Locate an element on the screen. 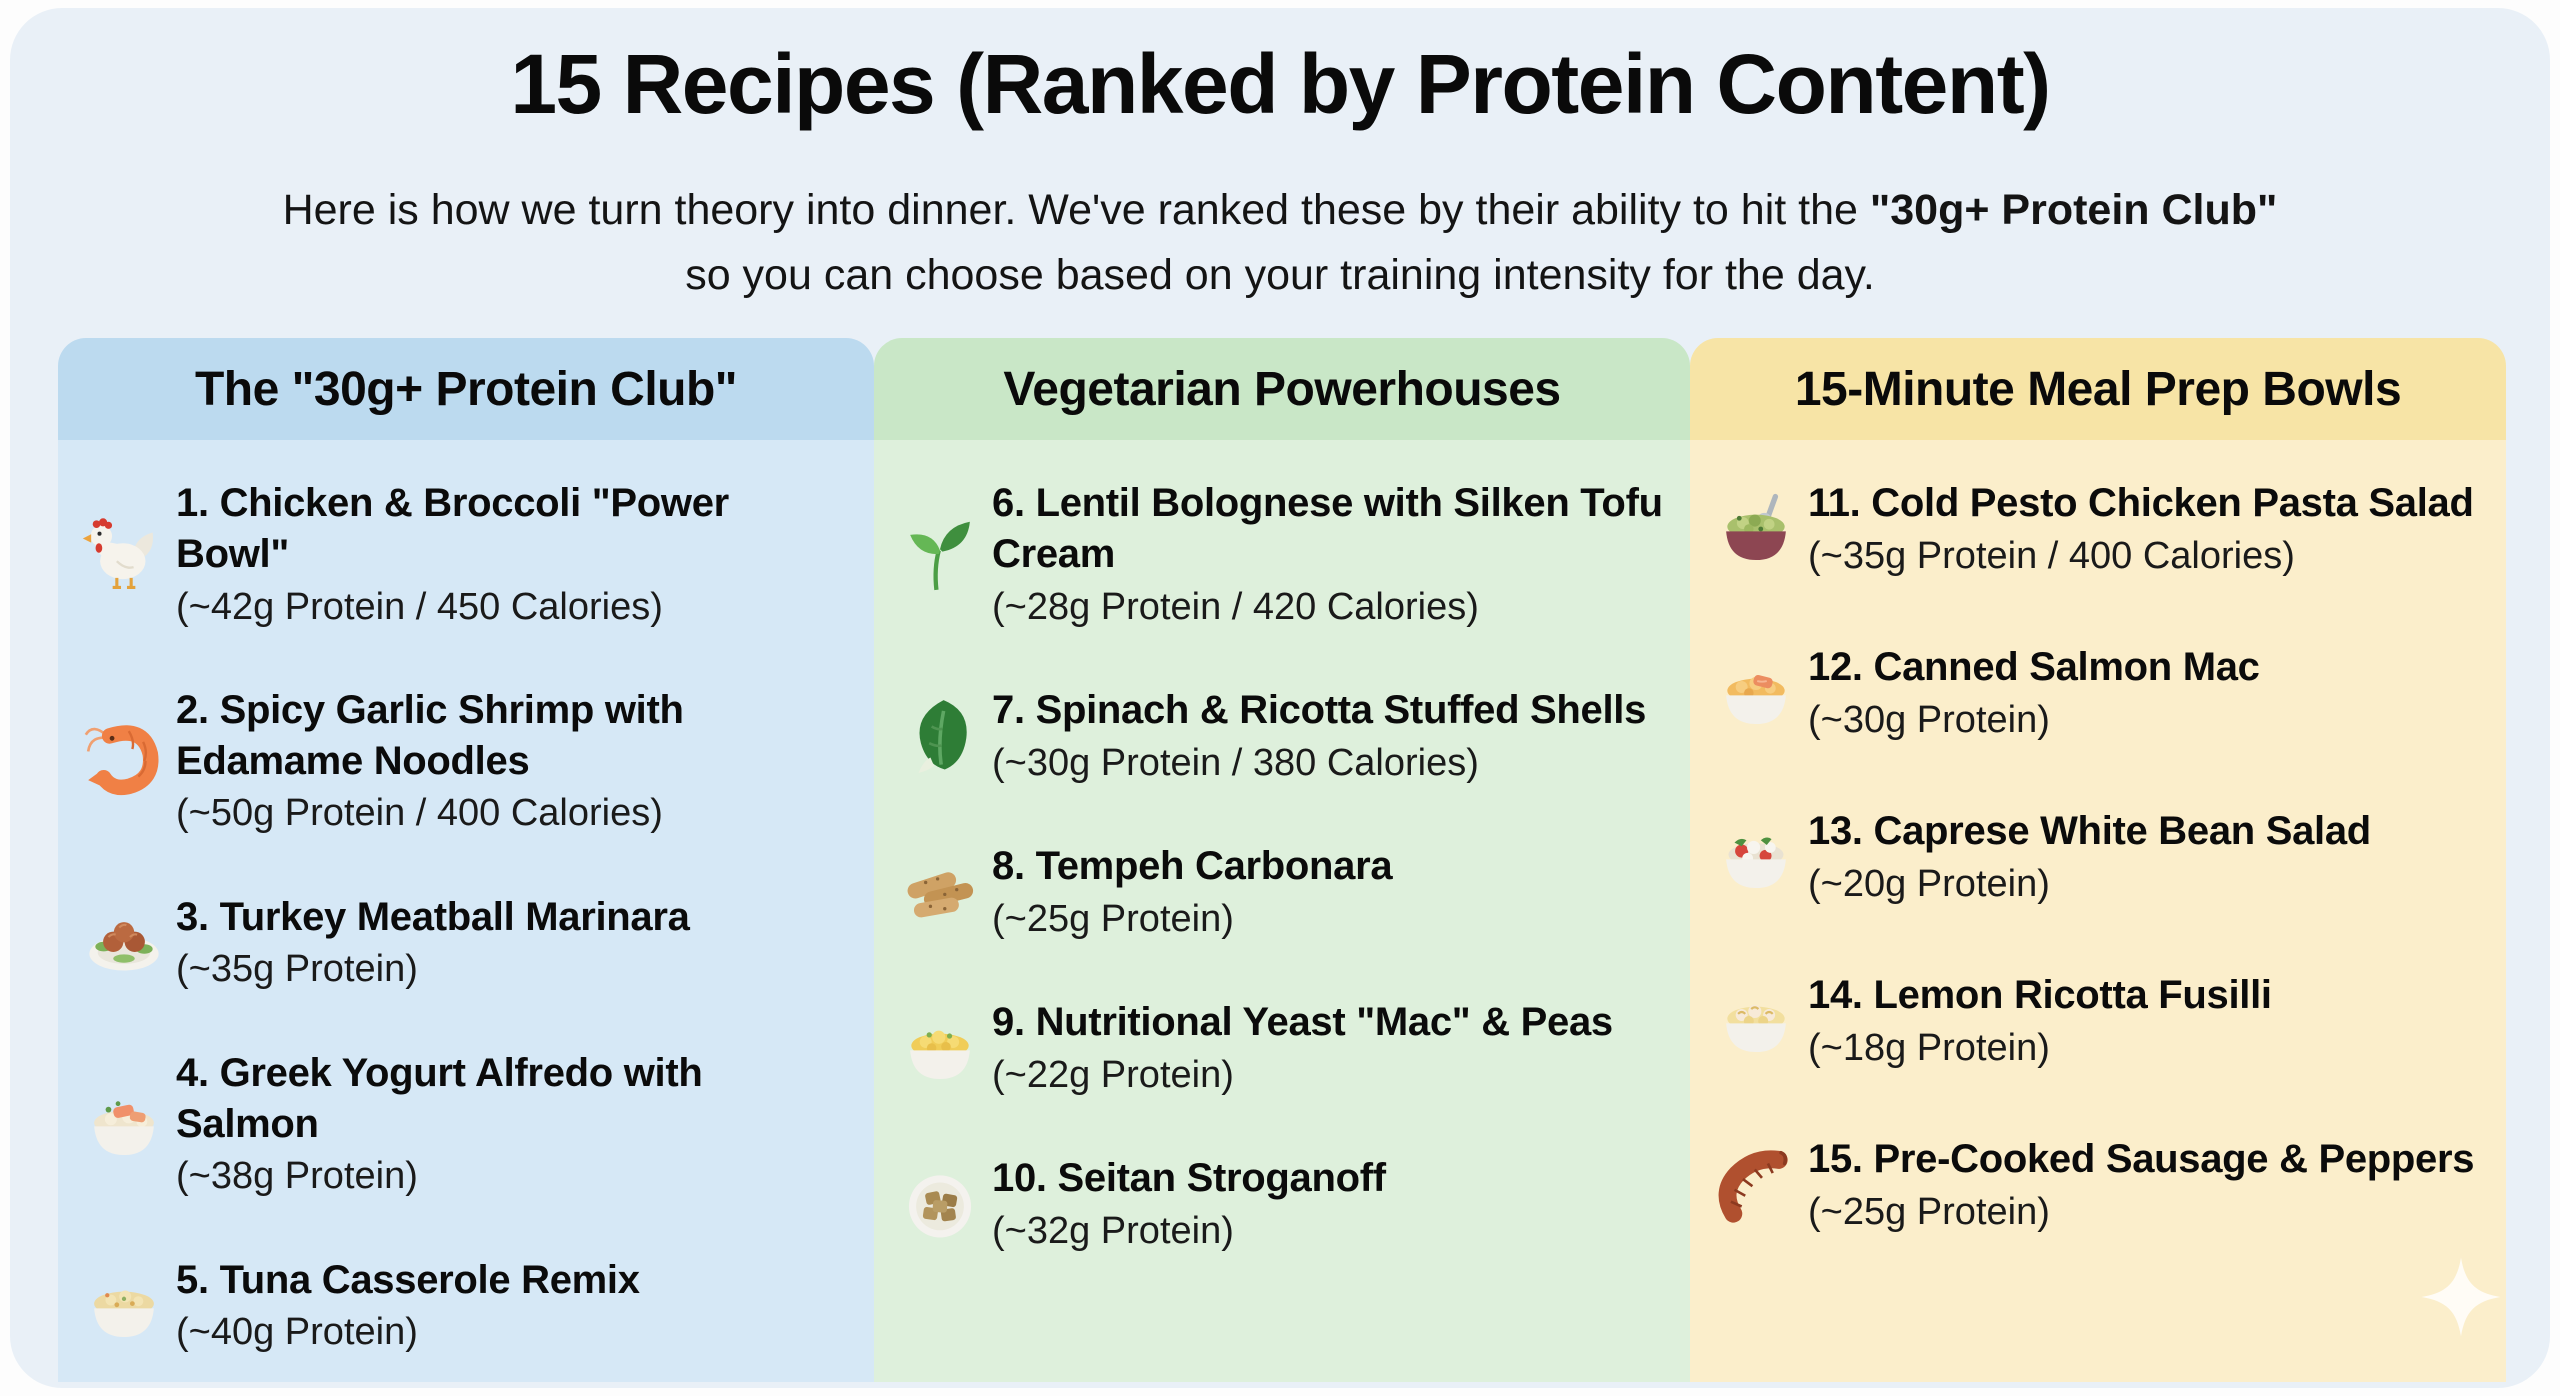 The width and height of the screenshot is (2560, 1396). fusilli-bowl-icon is located at coordinates (1756, 1021).